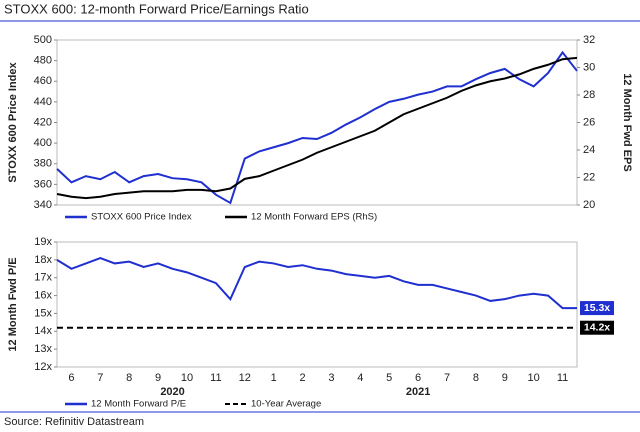 This screenshot has height=432, width=640. What do you see at coordinates (314, 217) in the screenshot?
I see `legend-label: 12 Month Forward EPS (RhS)` at bounding box center [314, 217].